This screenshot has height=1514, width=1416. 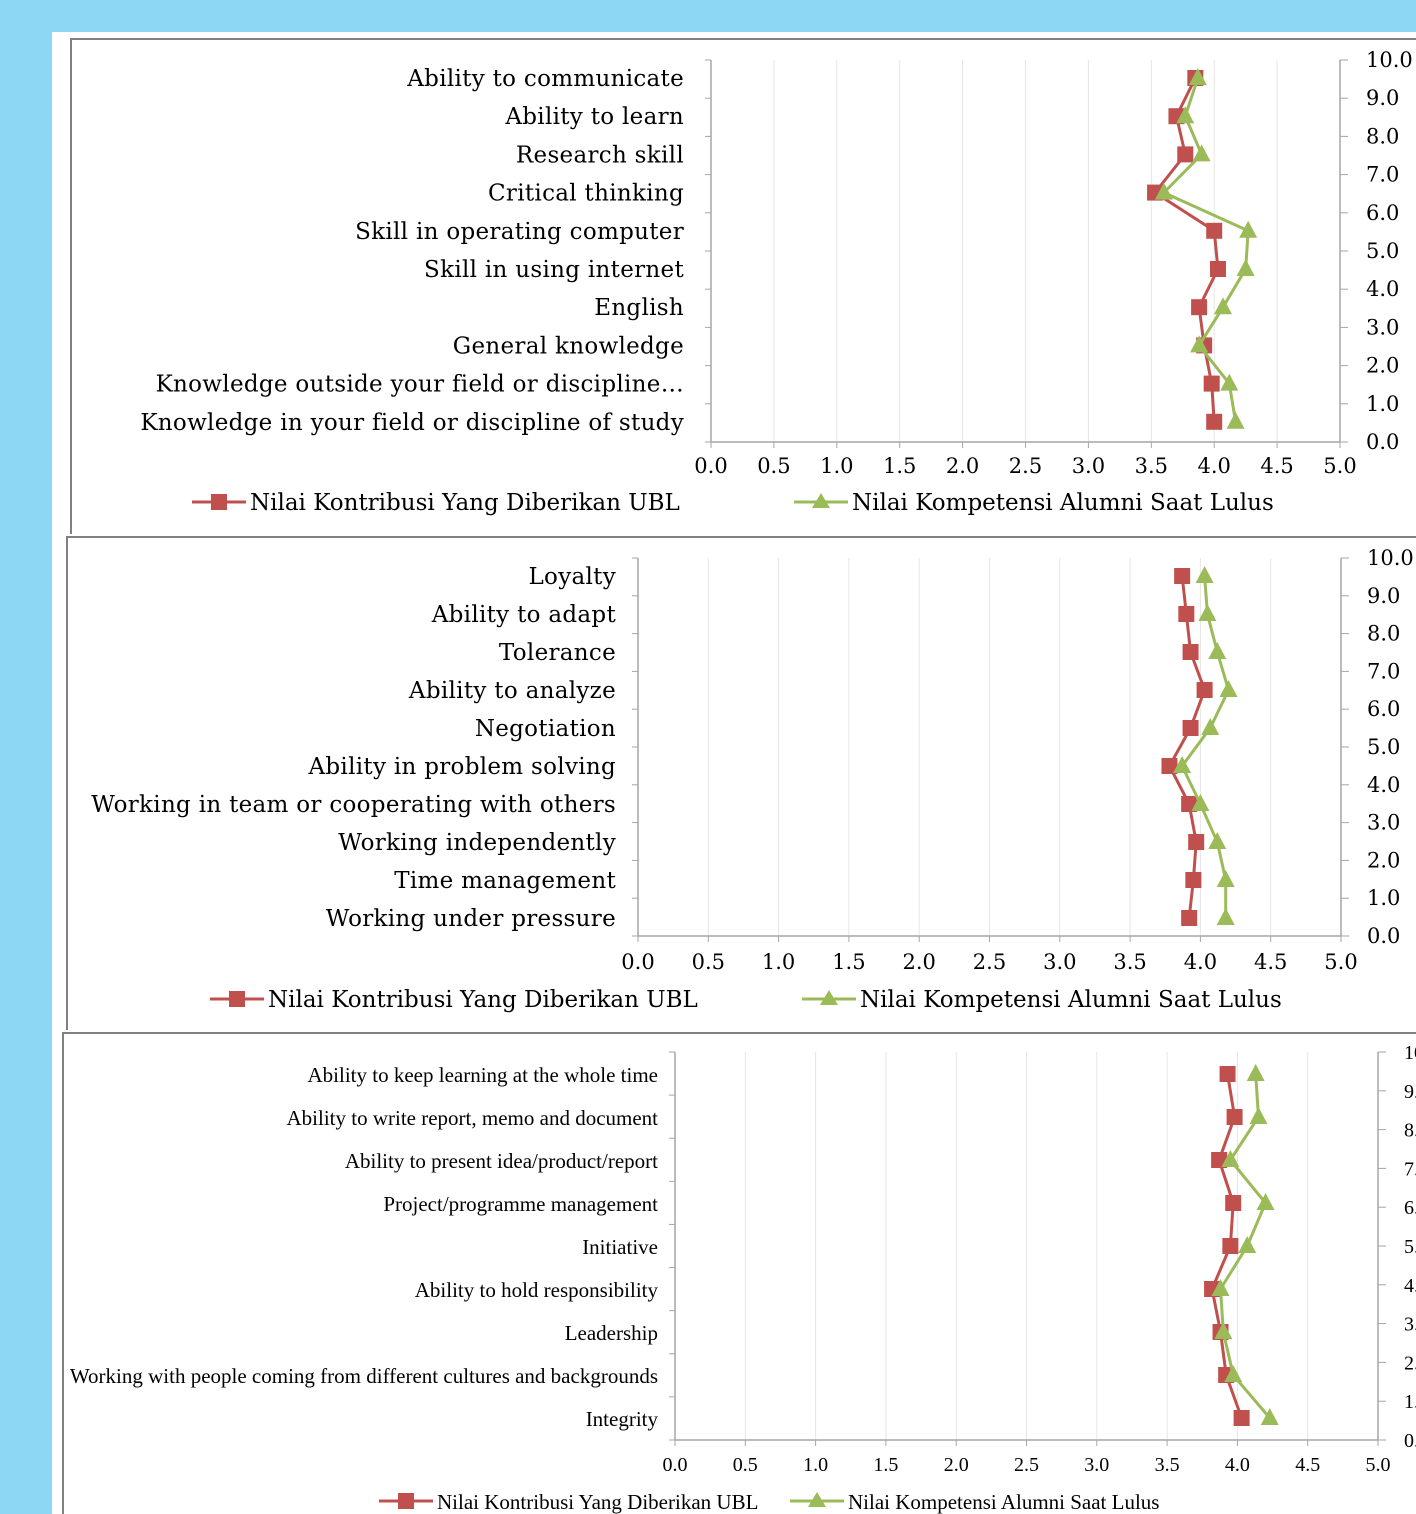 I want to click on legend-label: Nilai Kompetensi Alumni Saat Lulus, so click(x=1063, y=503).